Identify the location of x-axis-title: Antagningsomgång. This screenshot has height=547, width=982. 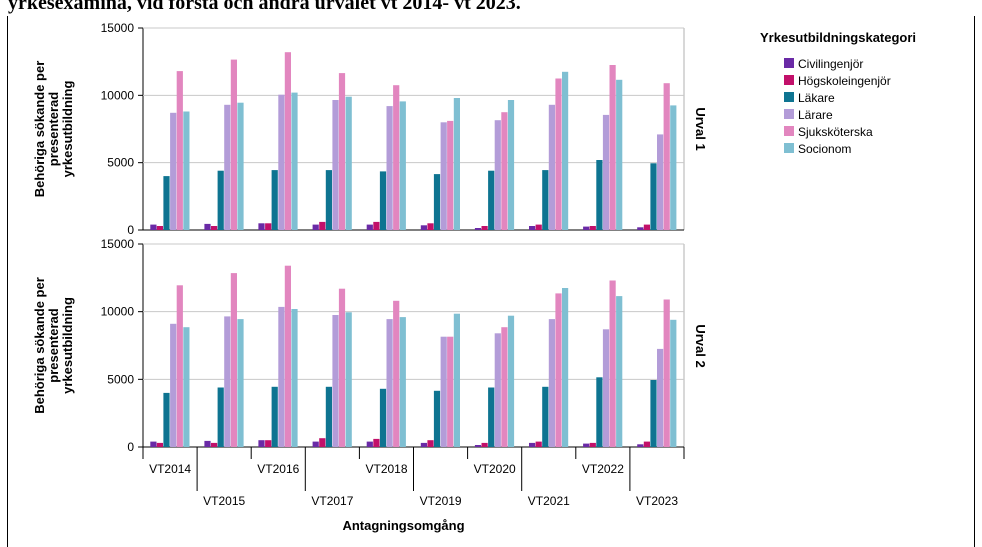
(403, 525).